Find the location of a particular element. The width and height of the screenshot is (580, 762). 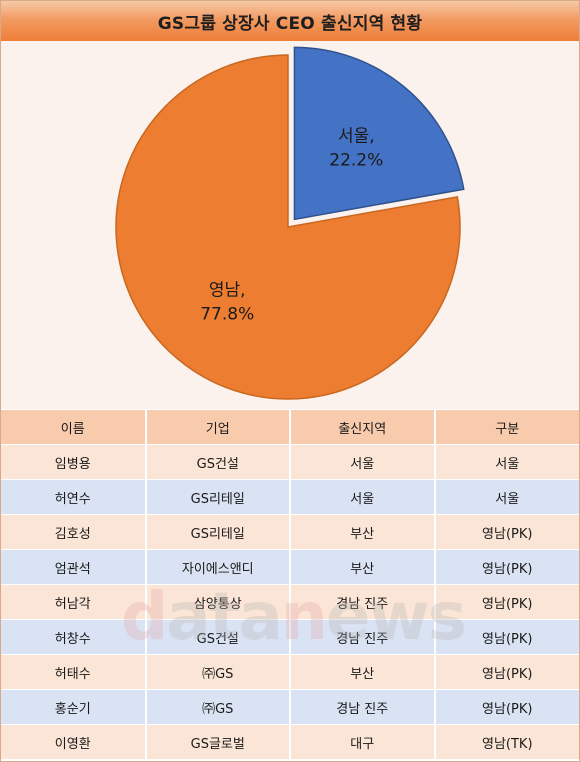

pie-slice-seoul is located at coordinates (379, 133).